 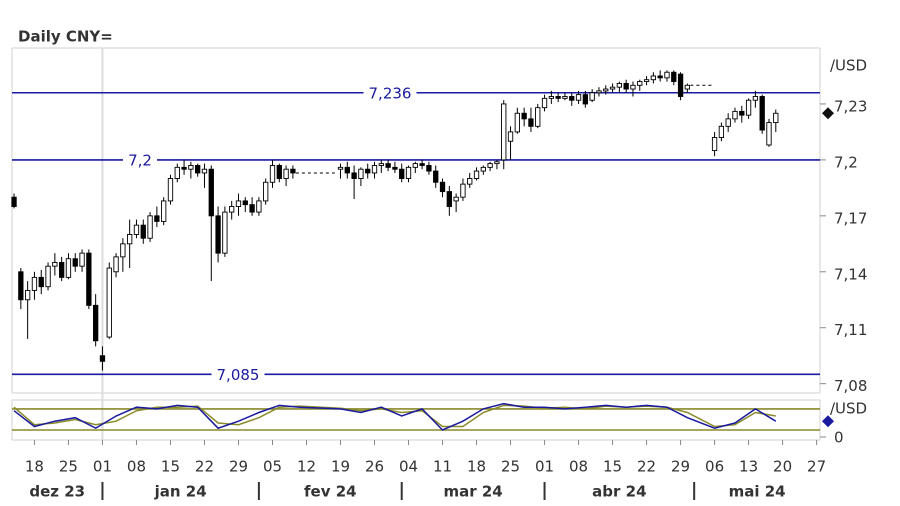 What do you see at coordinates (839, 438) in the screenshot?
I see `y-tick-label: 0` at bounding box center [839, 438].